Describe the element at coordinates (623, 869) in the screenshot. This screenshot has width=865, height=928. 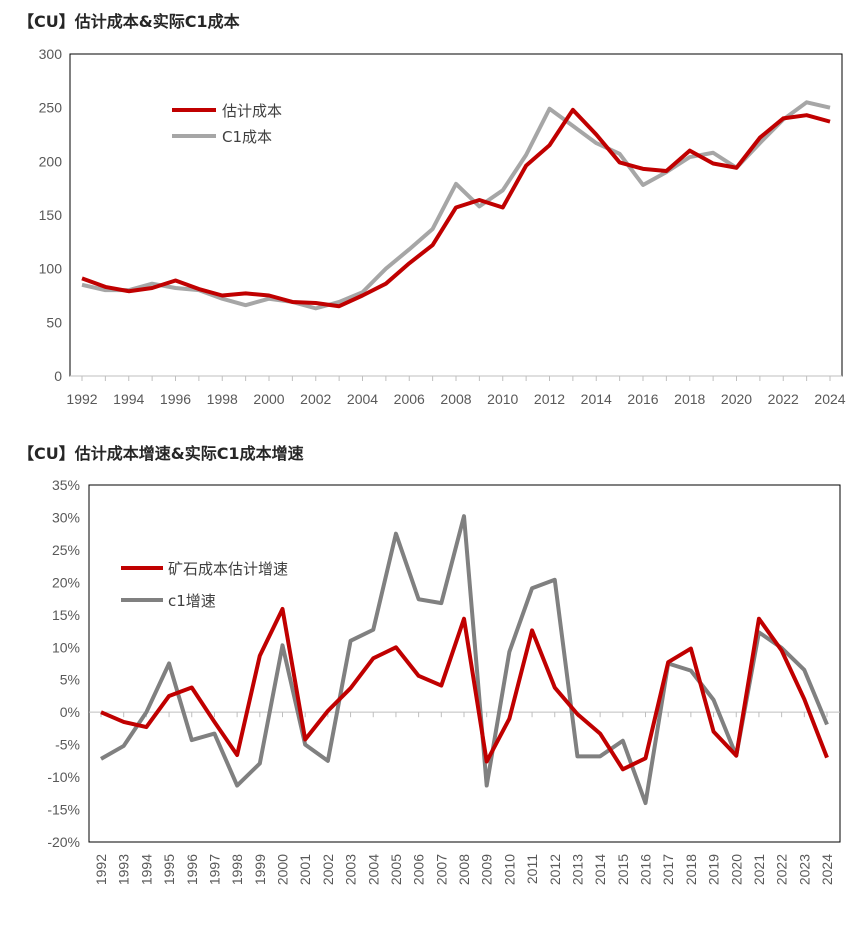
I see `x-tick-label: 2015` at that location.